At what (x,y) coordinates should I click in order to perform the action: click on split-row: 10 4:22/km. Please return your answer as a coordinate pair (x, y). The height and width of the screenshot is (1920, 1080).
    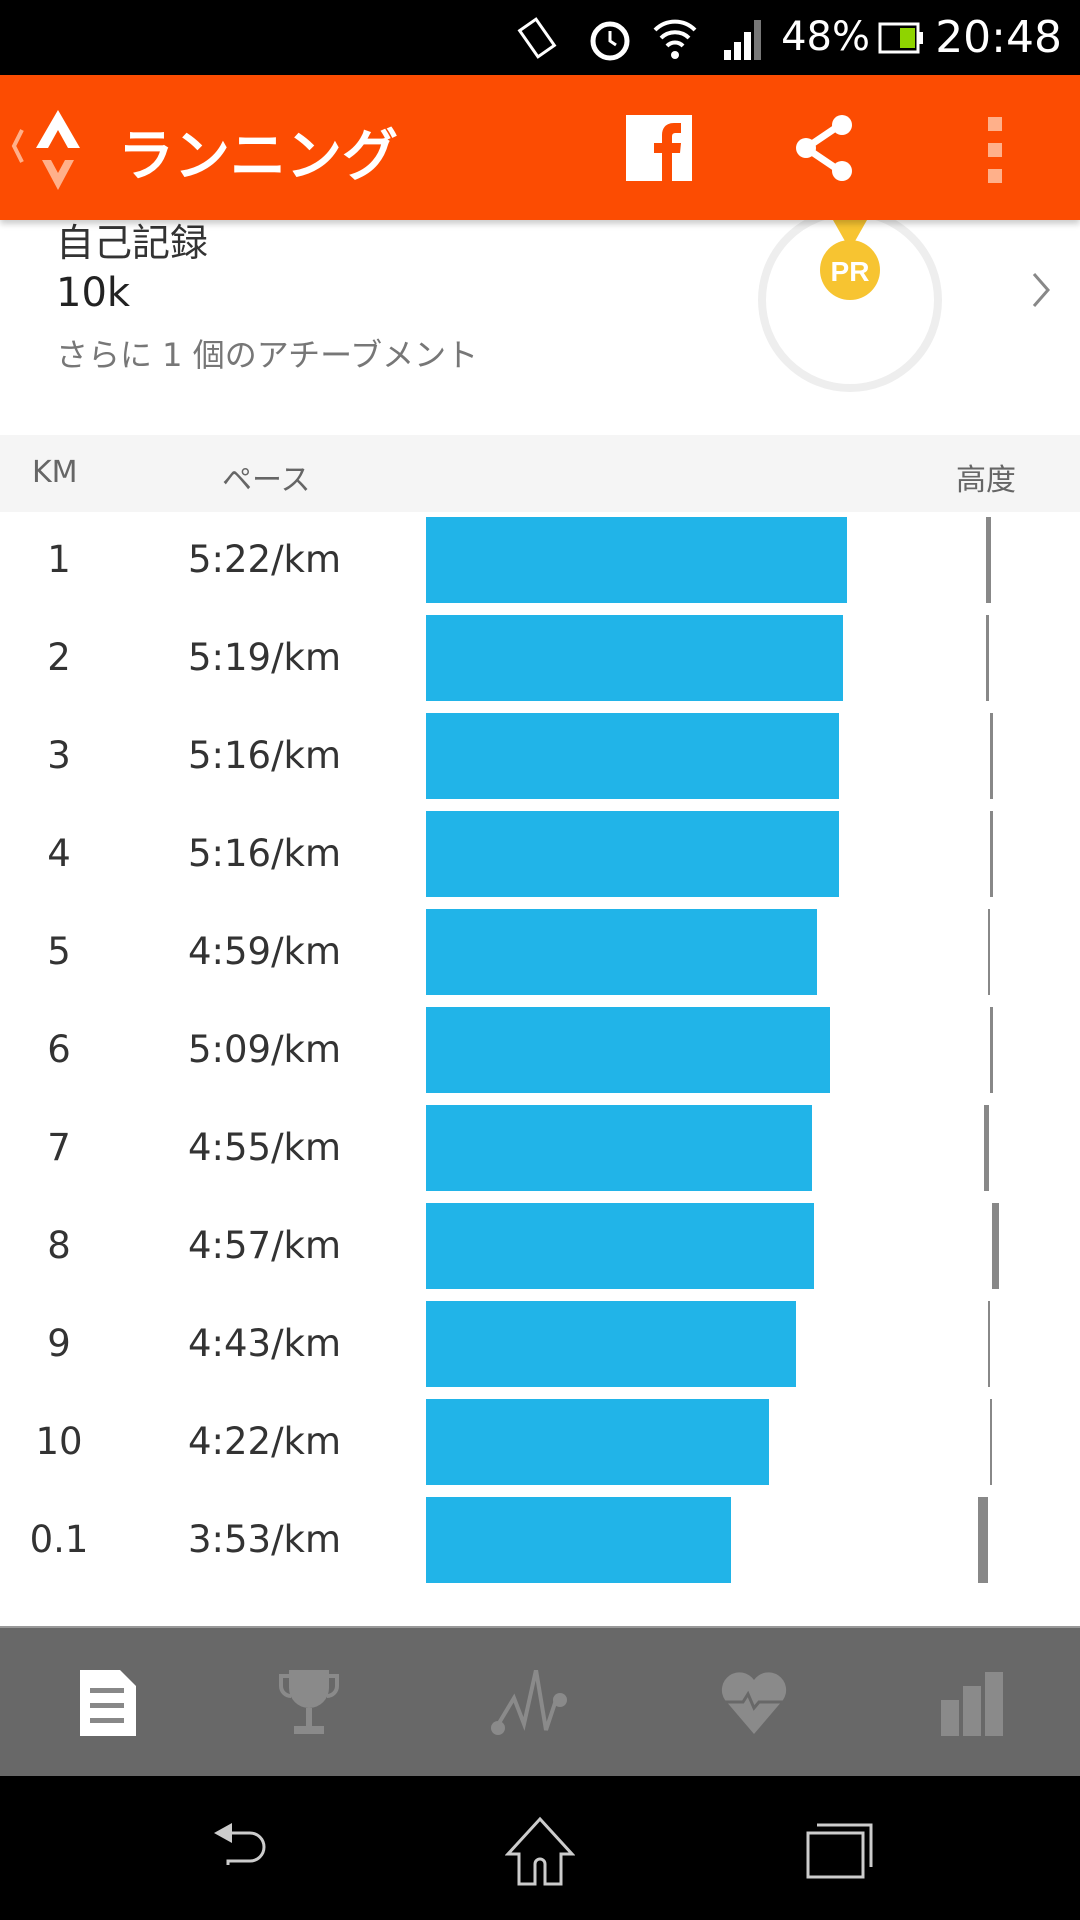
    Looking at the image, I should click on (540, 1445).